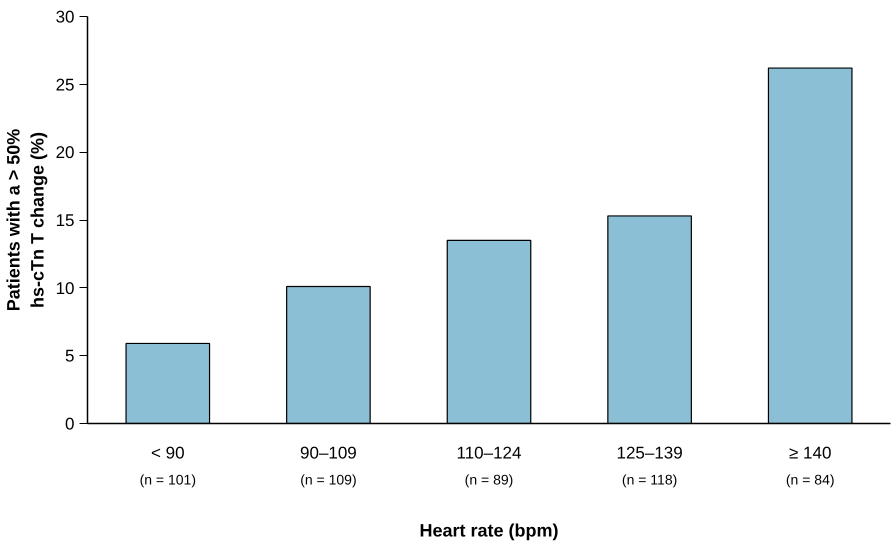  What do you see at coordinates (810, 480) in the screenshot?
I see `text: (n = 84)` at bounding box center [810, 480].